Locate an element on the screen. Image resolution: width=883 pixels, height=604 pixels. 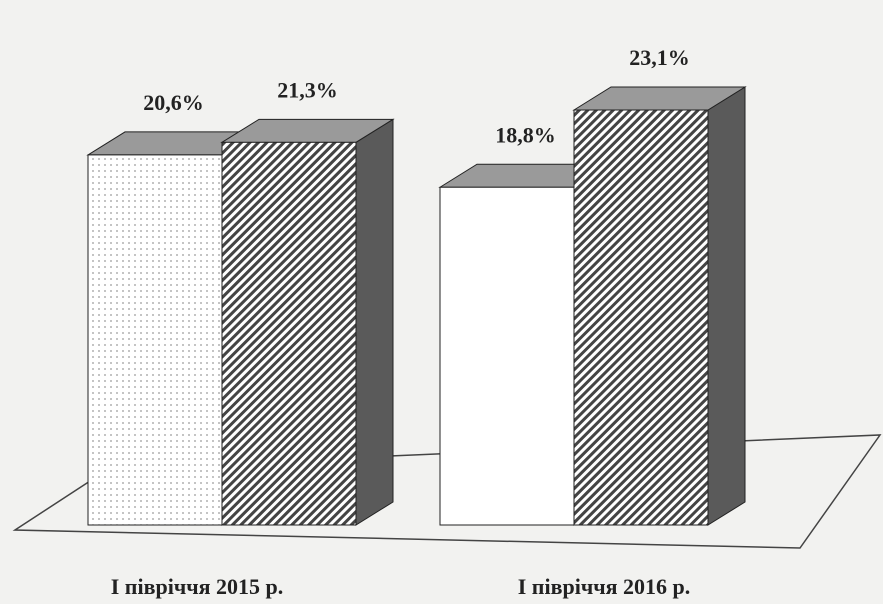
x-tick-label: I півріччя 2015 р. is located at coordinates (197, 586).